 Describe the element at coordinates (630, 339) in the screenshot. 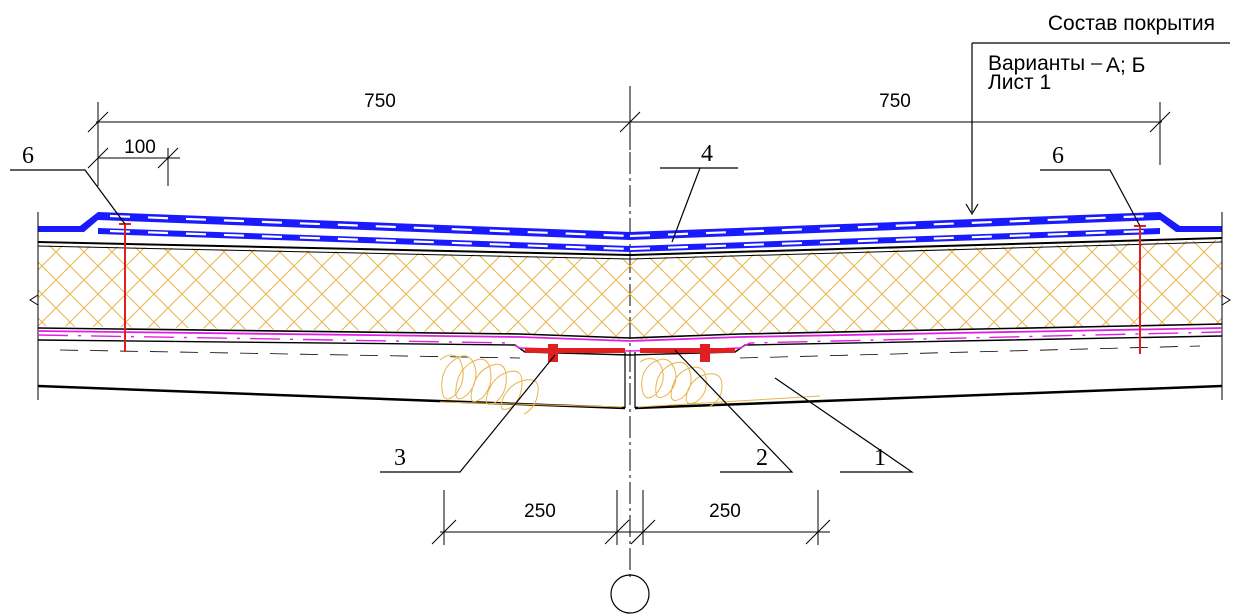

I see `vapor-barrier` at that location.